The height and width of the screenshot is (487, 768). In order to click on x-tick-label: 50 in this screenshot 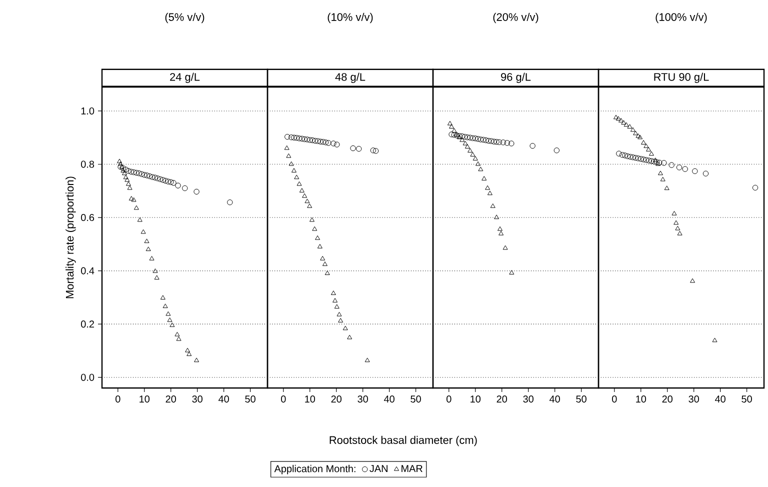, I will do `click(581, 399)`.